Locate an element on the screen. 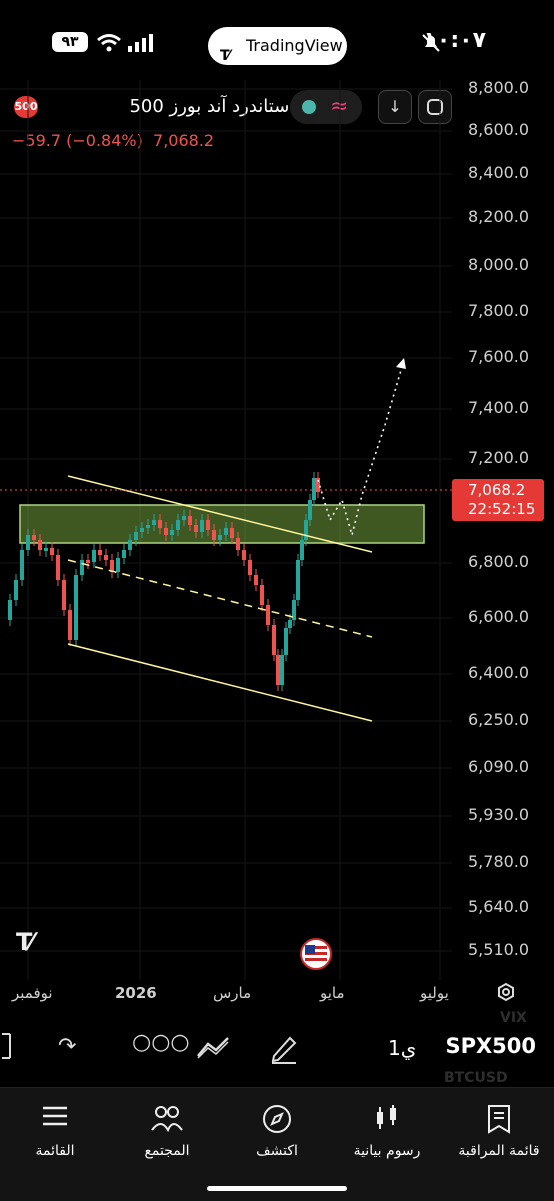 The height and width of the screenshot is (1201, 554). price-axis-label: 6,400.0 is located at coordinates (499, 672).